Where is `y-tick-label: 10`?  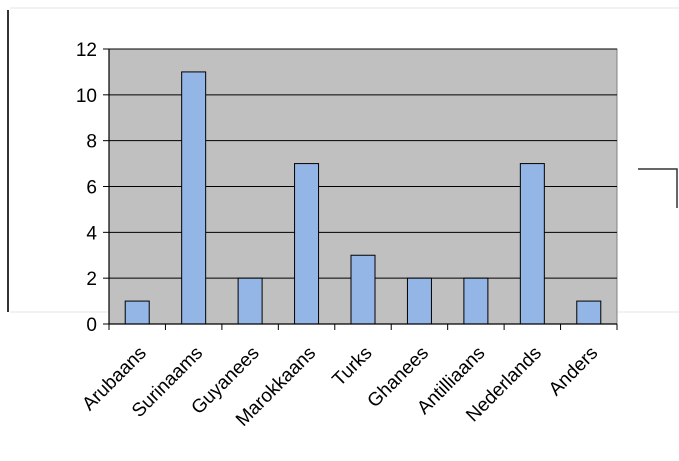 y-tick-label: 10 is located at coordinates (86, 96).